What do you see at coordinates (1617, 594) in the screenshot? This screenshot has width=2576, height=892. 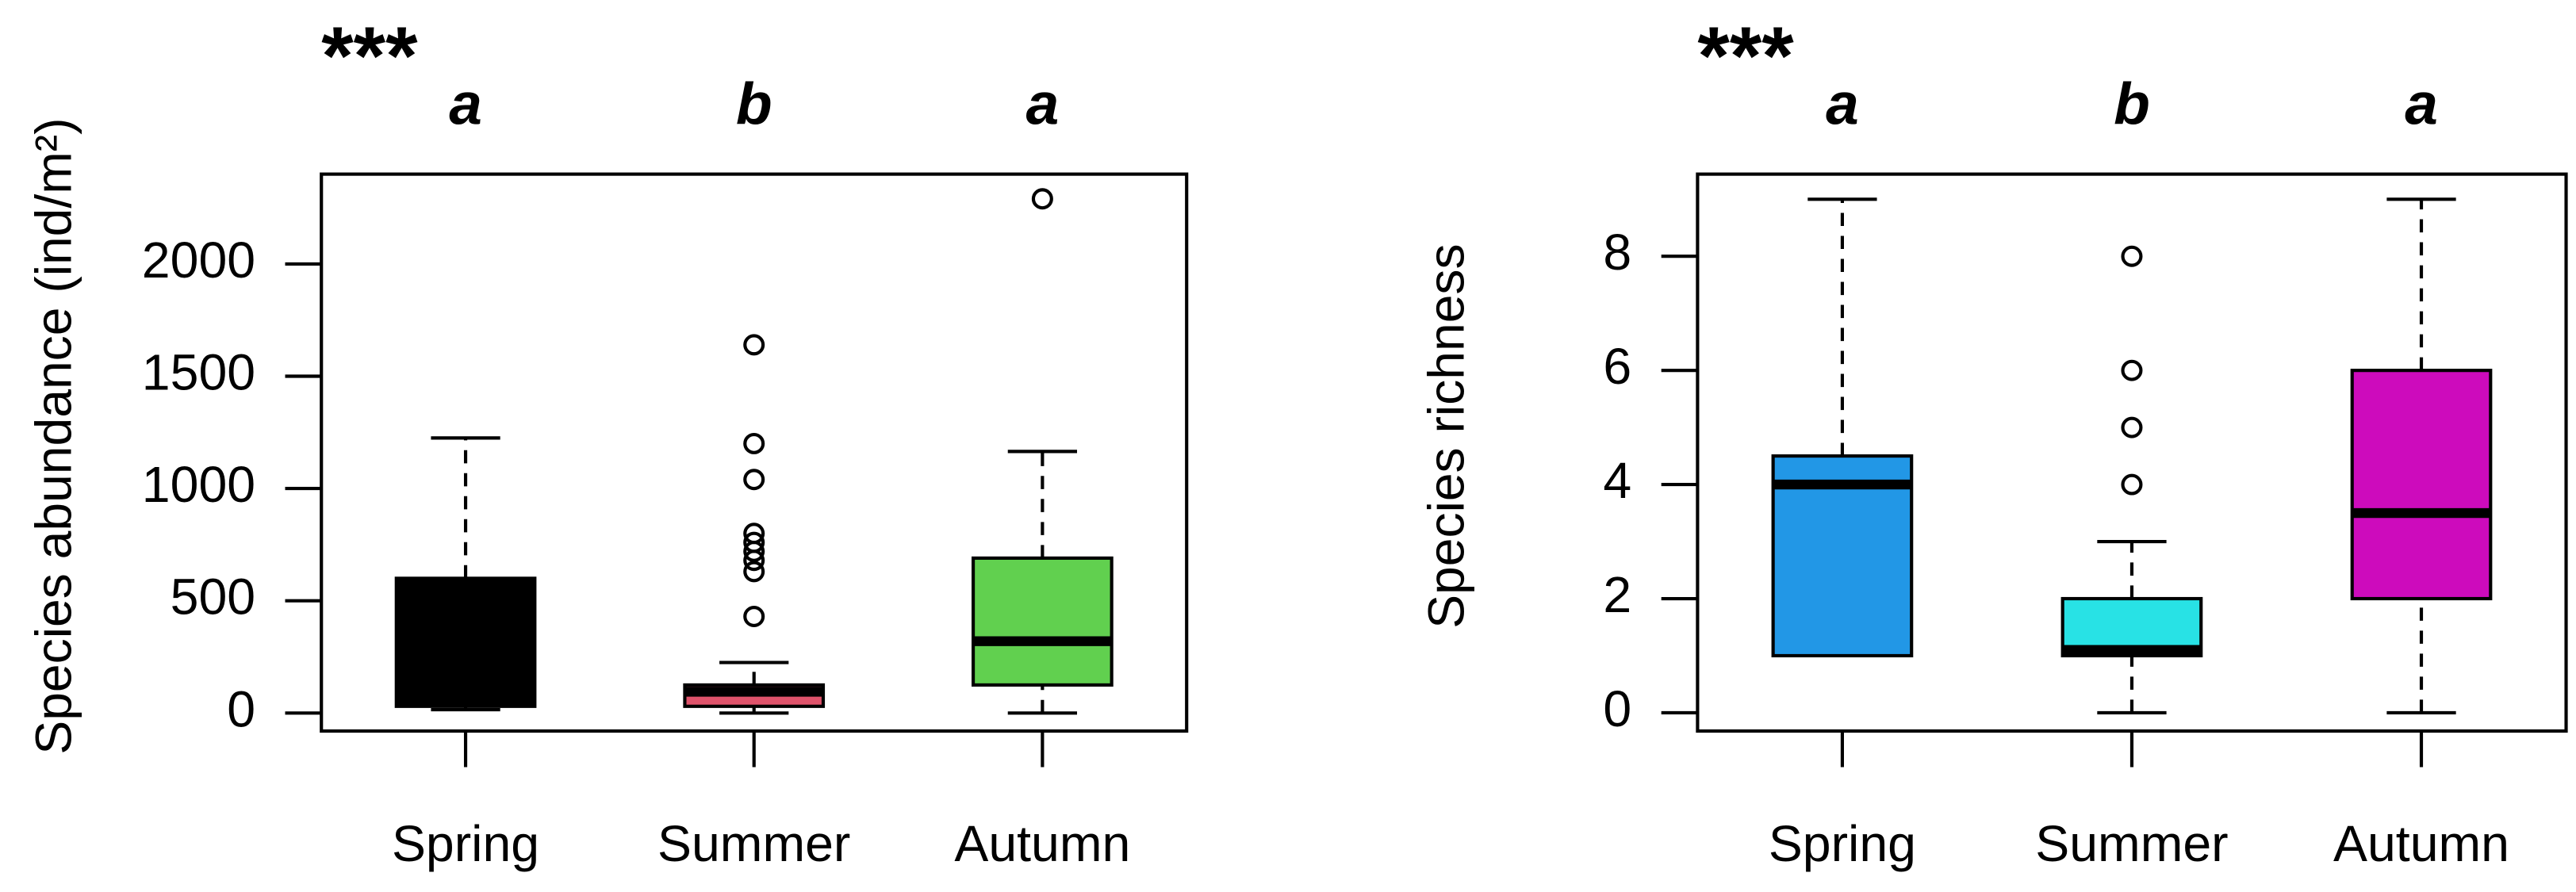 I see `y-tick-label: 2` at bounding box center [1617, 594].